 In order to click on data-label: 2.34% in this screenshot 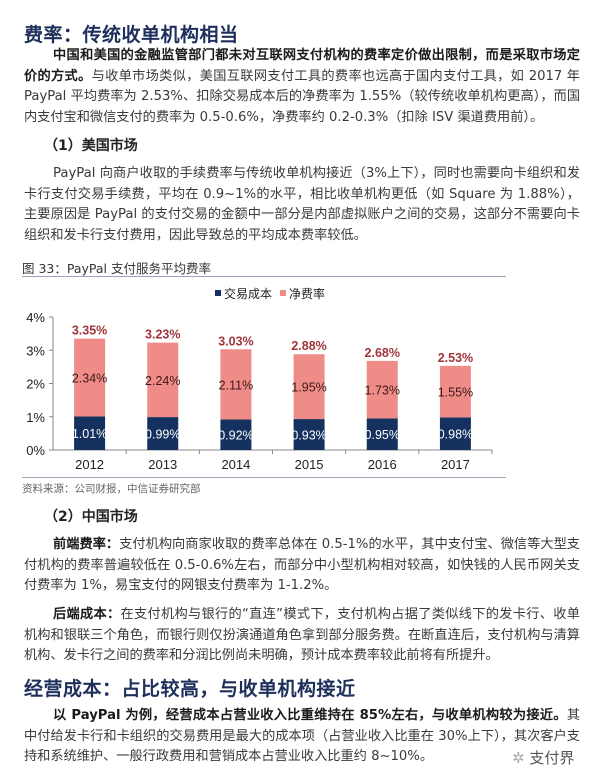, I will do `click(89, 379)`.